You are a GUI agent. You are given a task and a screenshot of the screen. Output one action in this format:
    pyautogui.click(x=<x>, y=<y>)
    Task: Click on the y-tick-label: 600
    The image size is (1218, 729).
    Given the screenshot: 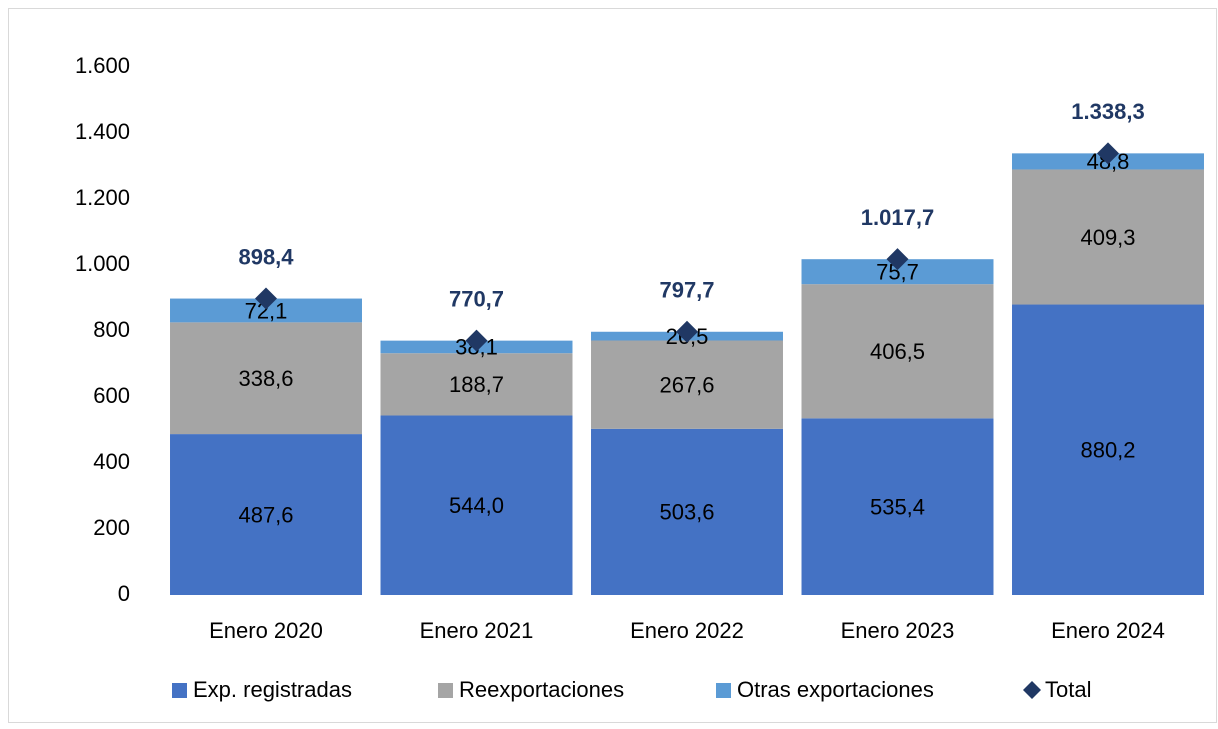 What is the action you would take?
    pyautogui.click(x=111, y=395)
    